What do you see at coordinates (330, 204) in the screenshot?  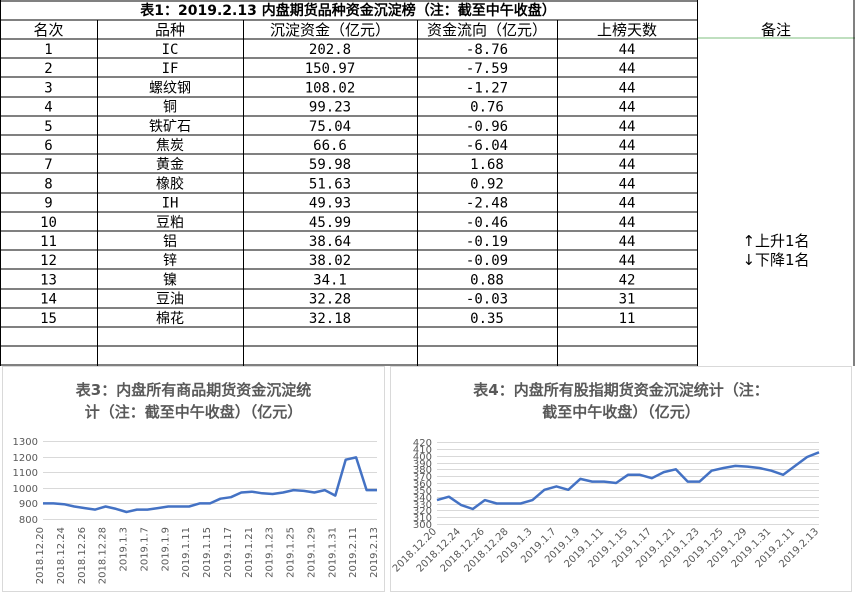 I see `table-cell: 49.93` at bounding box center [330, 204].